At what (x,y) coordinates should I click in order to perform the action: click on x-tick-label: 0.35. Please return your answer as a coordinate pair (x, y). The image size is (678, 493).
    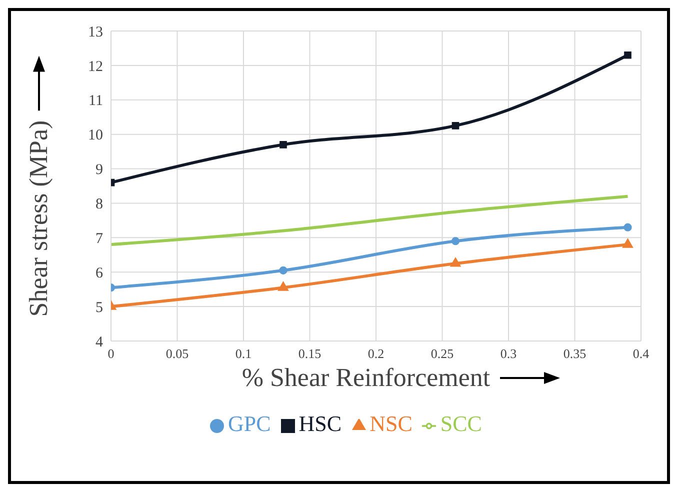
    Looking at the image, I should click on (574, 354).